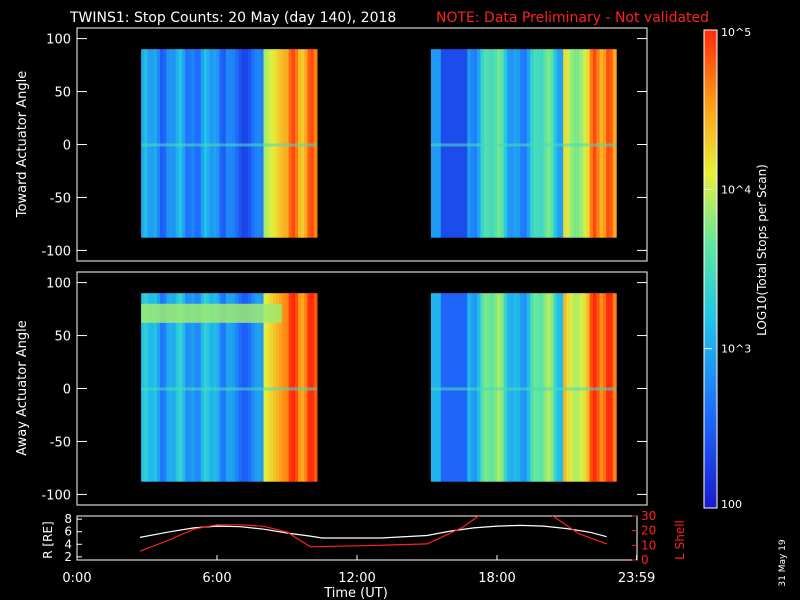 The width and height of the screenshot is (800, 600). I want to click on zero-angle-band, so click(229, 389).